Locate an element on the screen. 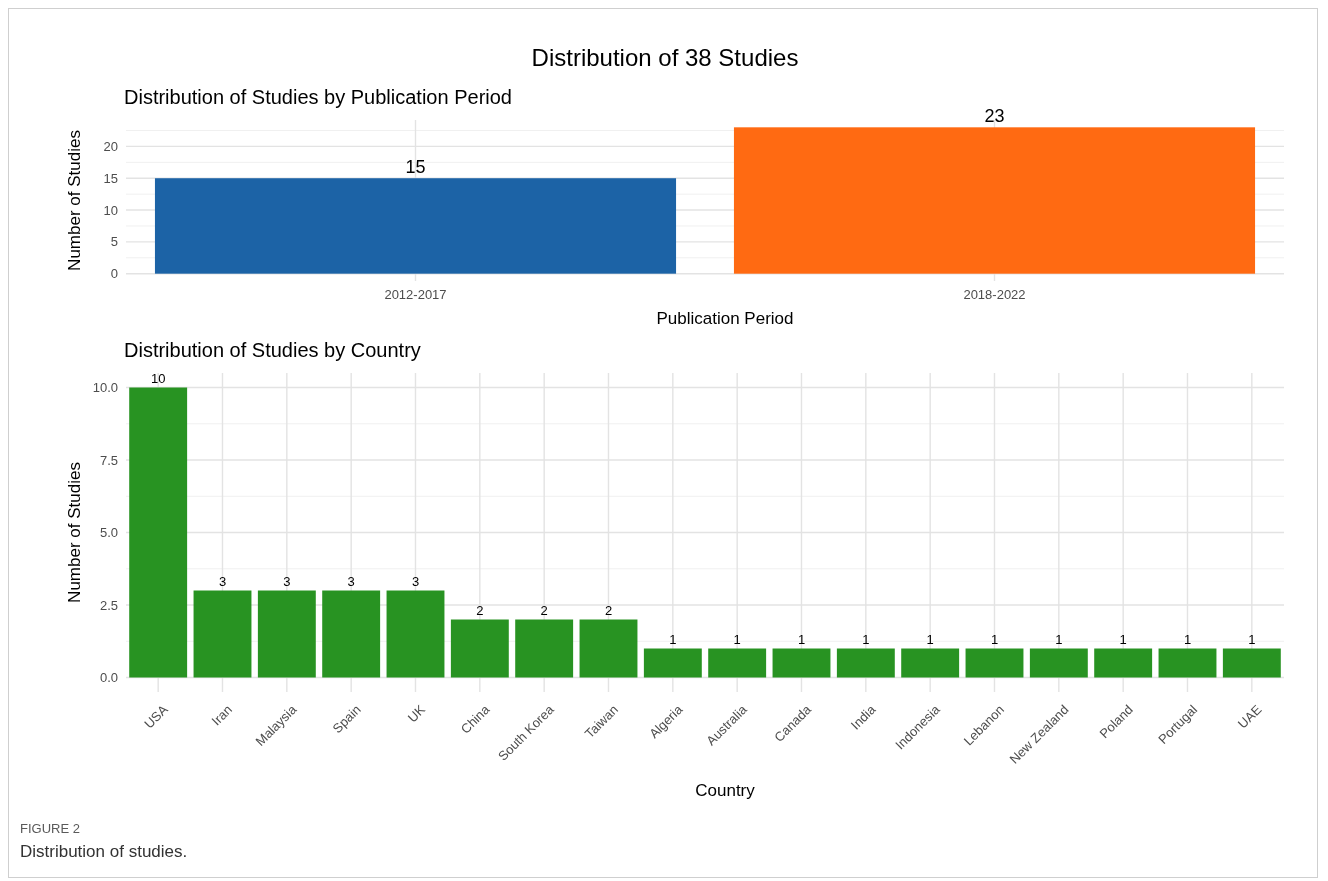 The image size is (1328, 881). y-tick-label: 10 is located at coordinates (110, 210).